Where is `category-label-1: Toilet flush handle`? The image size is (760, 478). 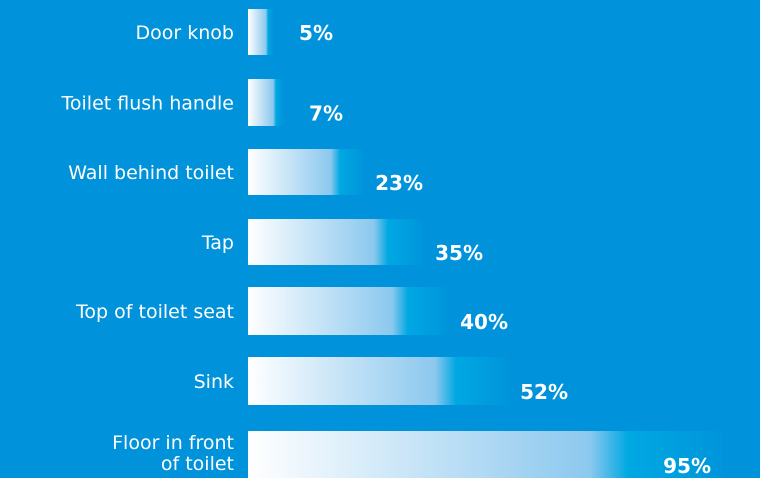
category-label-1: Toilet flush handle is located at coordinates (147, 104).